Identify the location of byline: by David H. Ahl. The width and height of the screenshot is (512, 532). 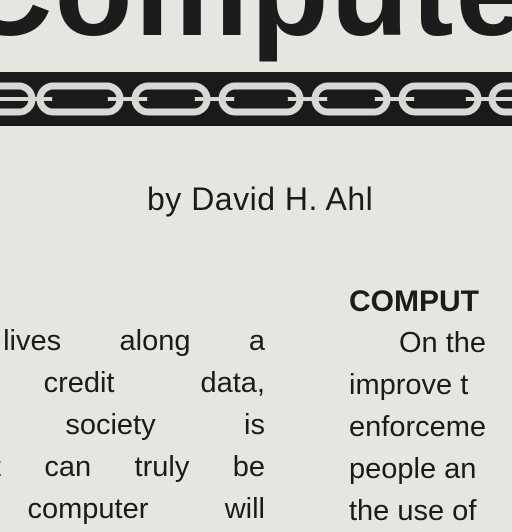
(260, 199).